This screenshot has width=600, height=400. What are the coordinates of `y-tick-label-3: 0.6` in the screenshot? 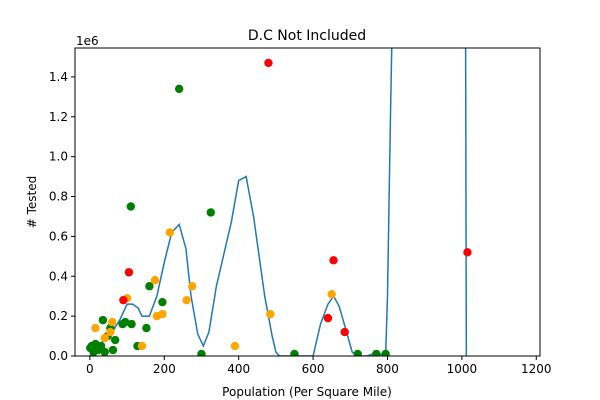 It's located at (58, 236).